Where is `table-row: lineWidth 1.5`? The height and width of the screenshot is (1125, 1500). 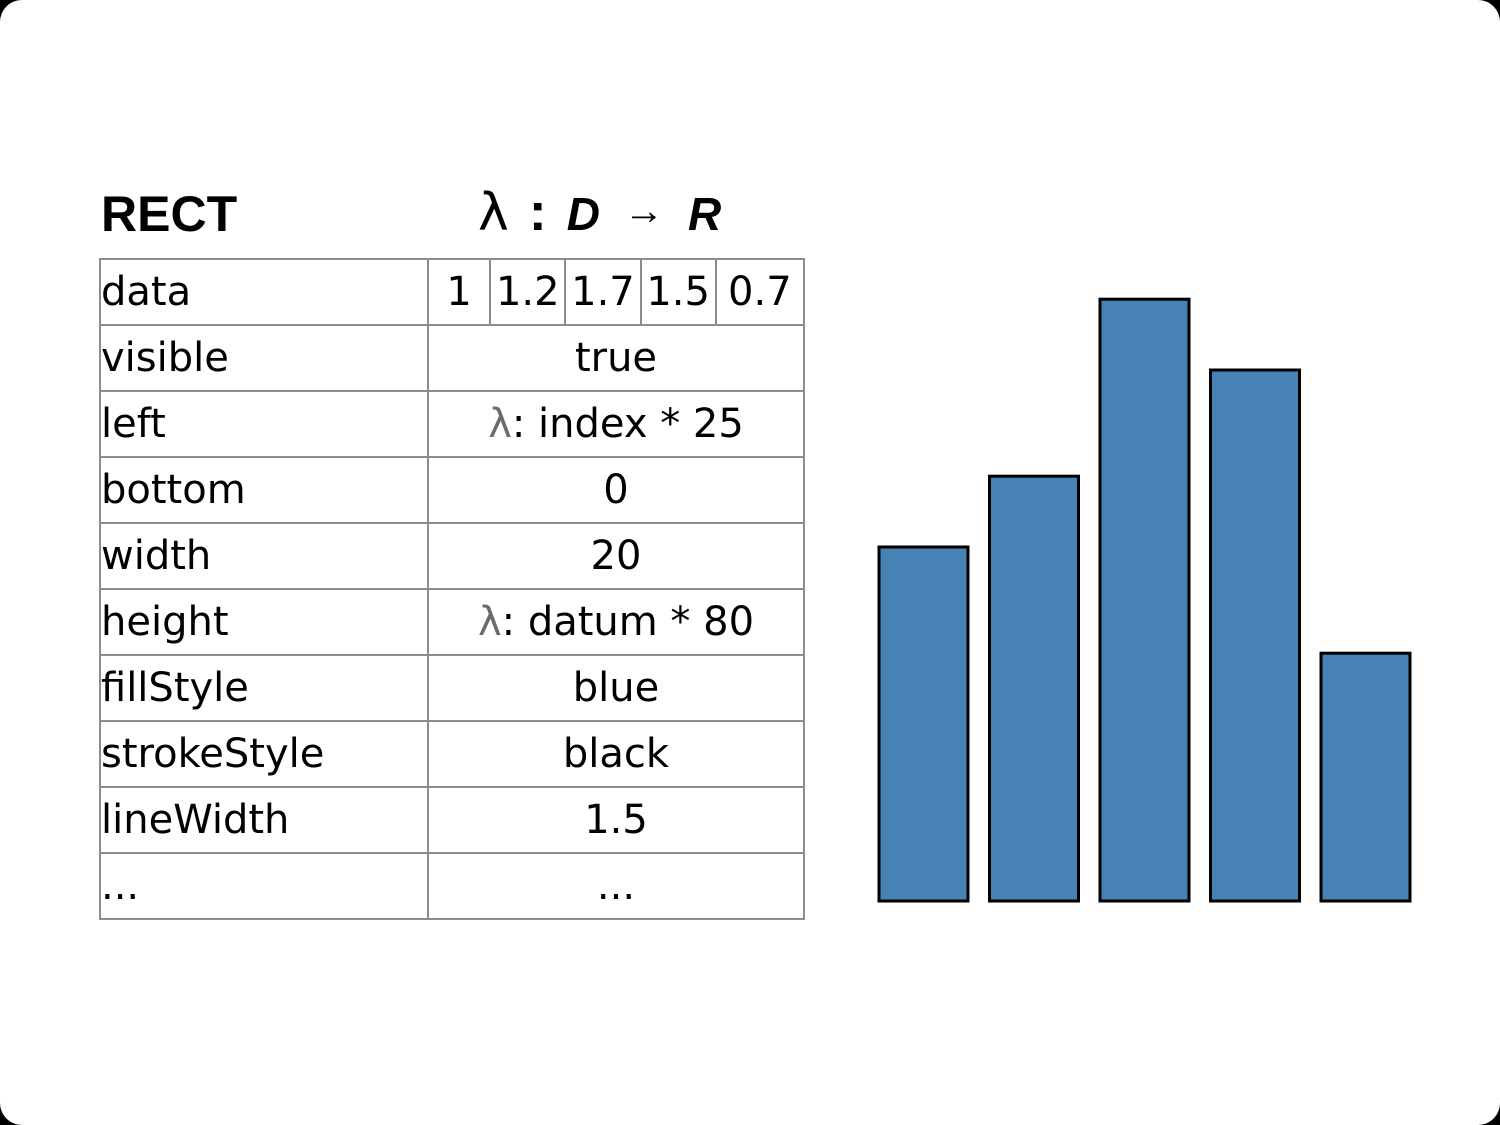 table-row: lineWidth 1.5 is located at coordinates (452, 820).